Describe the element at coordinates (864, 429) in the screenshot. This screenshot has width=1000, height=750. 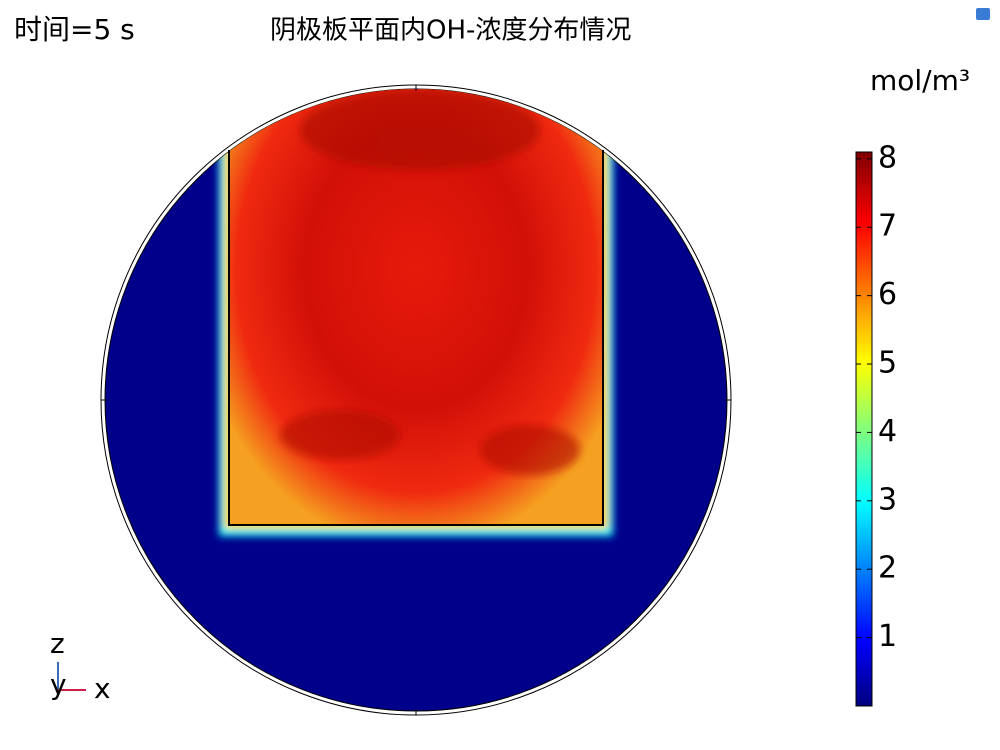
I see `colorbar` at that location.